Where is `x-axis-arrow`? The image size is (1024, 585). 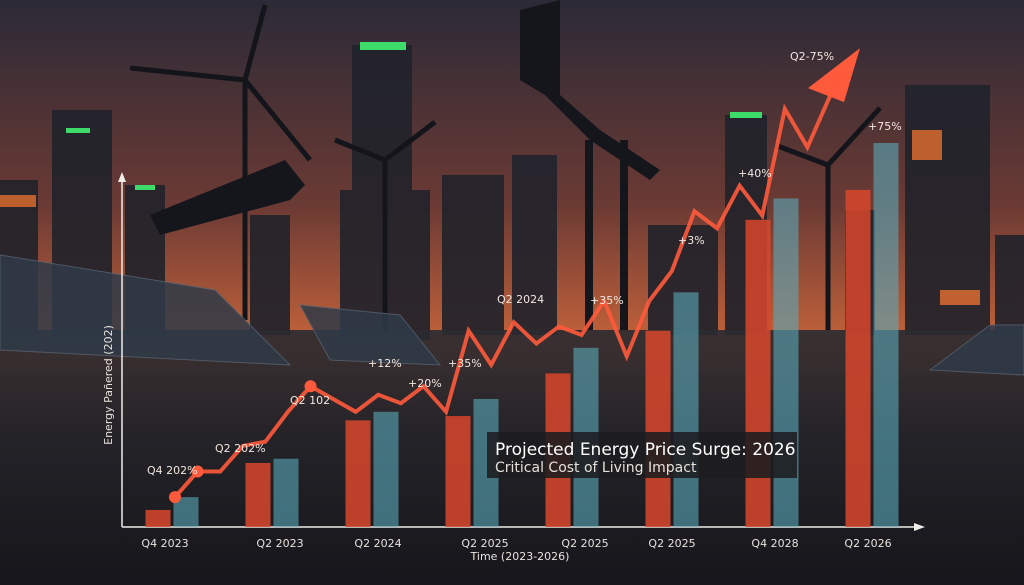 x-axis-arrow is located at coordinates (919, 527).